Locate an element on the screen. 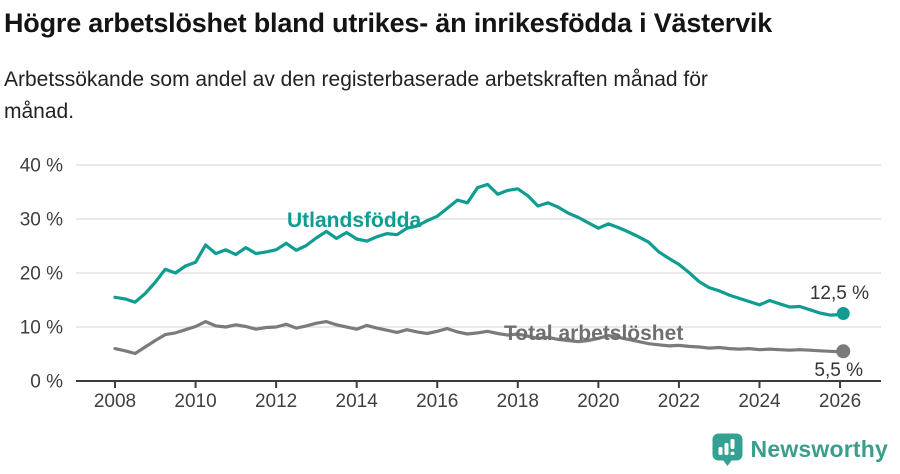 Image resolution: width=900 pixels, height=474 pixels. newsworthy-wordmark: Newsworthy is located at coordinates (819, 449).